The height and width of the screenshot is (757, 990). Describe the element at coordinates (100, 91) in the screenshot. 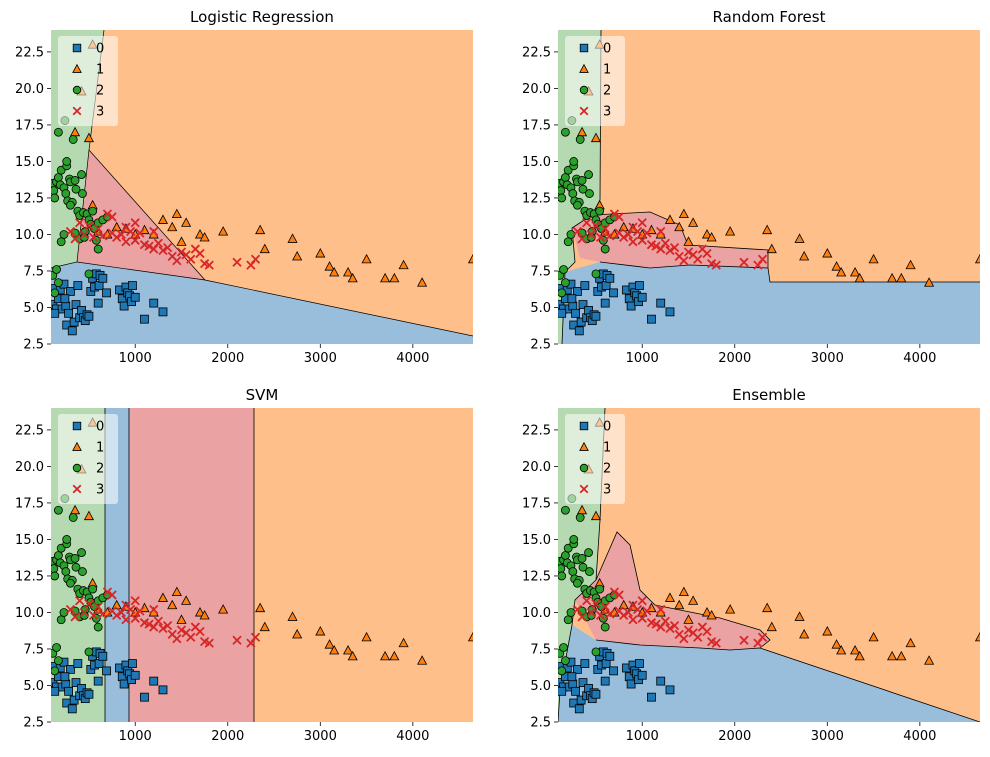

I see `legend-label: 2` at that location.